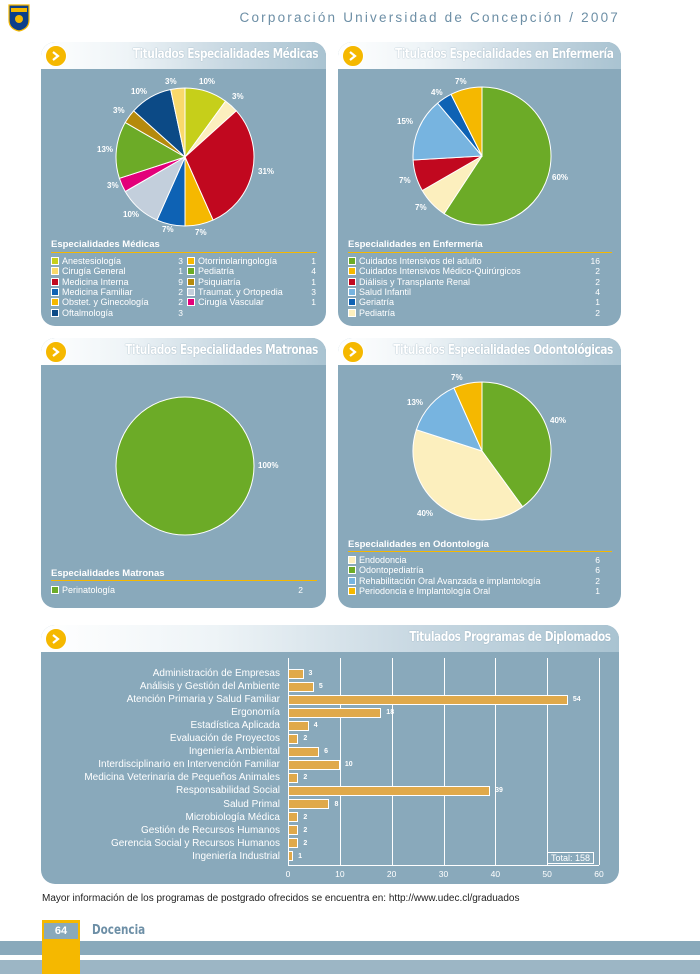  Describe the element at coordinates (231, 302) in the screenshot. I see `legend-label: Cirugía Vascular` at that location.